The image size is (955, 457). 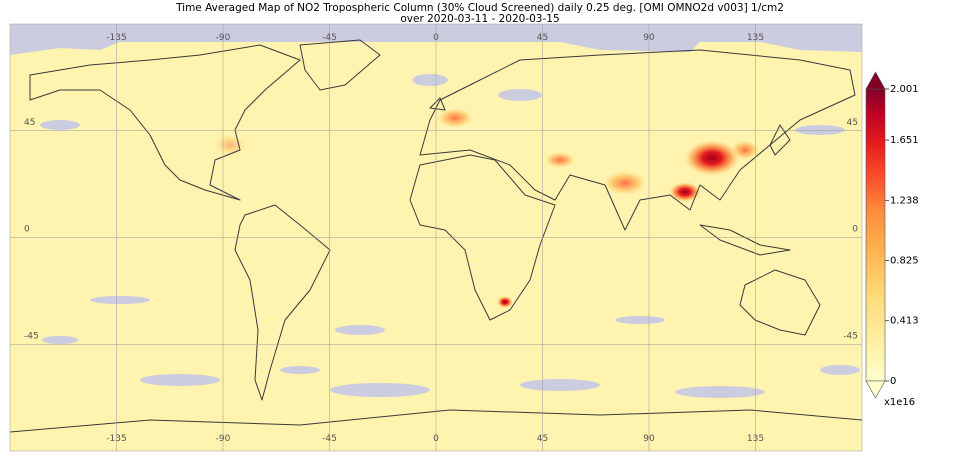 I want to click on lon-label-top: -135, so click(x=116, y=38).